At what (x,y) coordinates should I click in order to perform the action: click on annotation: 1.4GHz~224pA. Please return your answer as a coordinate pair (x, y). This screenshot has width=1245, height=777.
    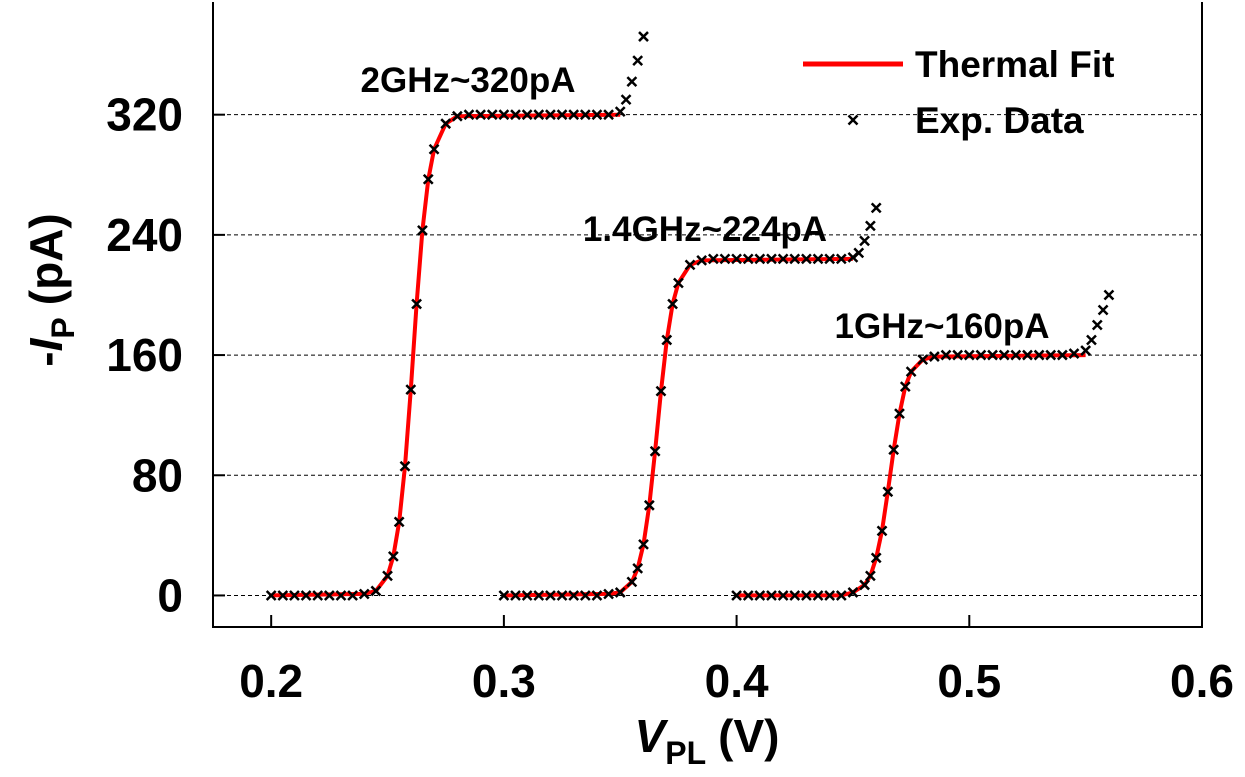
    Looking at the image, I should click on (705, 229).